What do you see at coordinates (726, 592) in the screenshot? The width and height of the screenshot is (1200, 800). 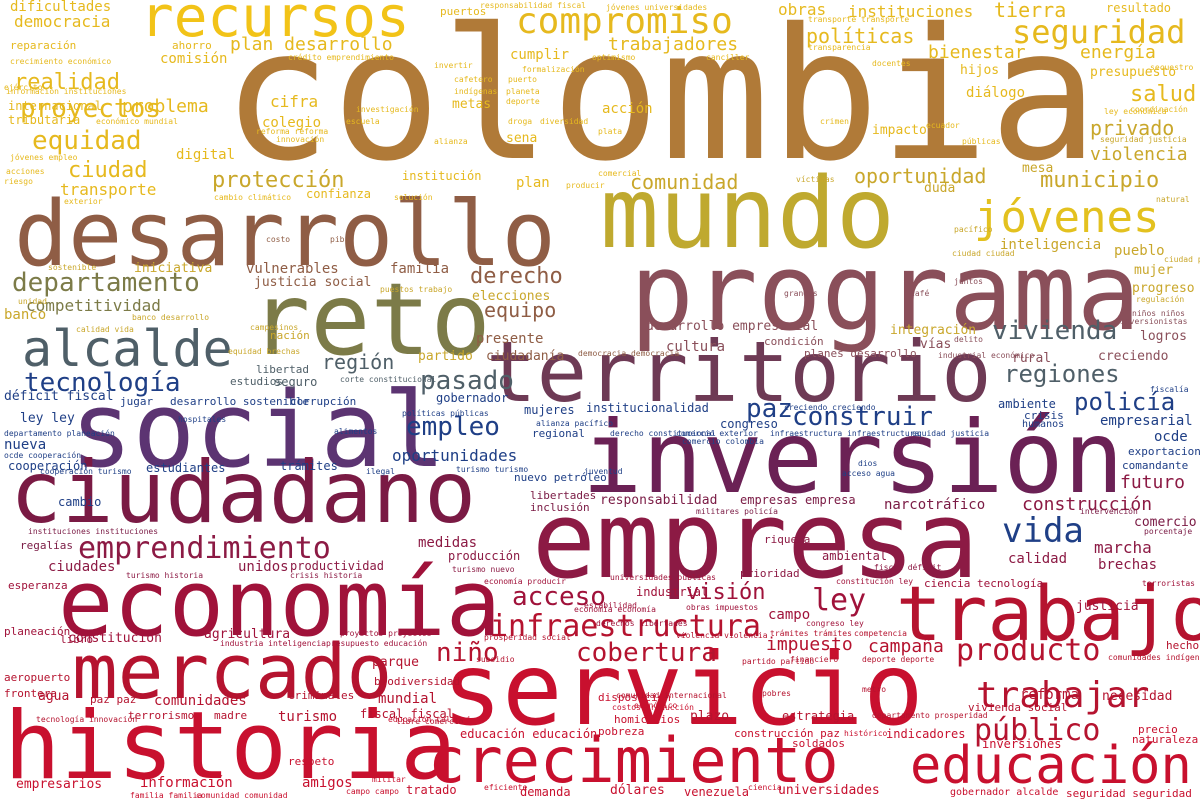 I see `word-vision: visión` at bounding box center [726, 592].